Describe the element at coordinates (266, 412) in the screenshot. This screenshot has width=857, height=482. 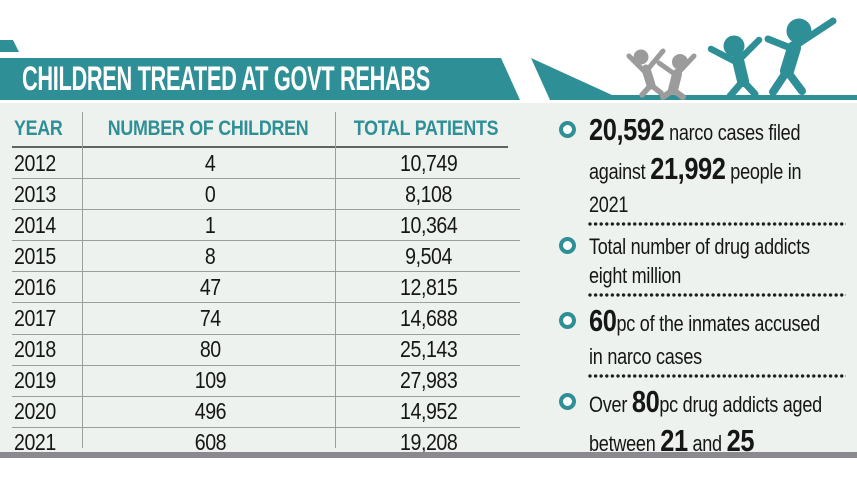
I see `table-row: 2020 496 14,952` at that location.